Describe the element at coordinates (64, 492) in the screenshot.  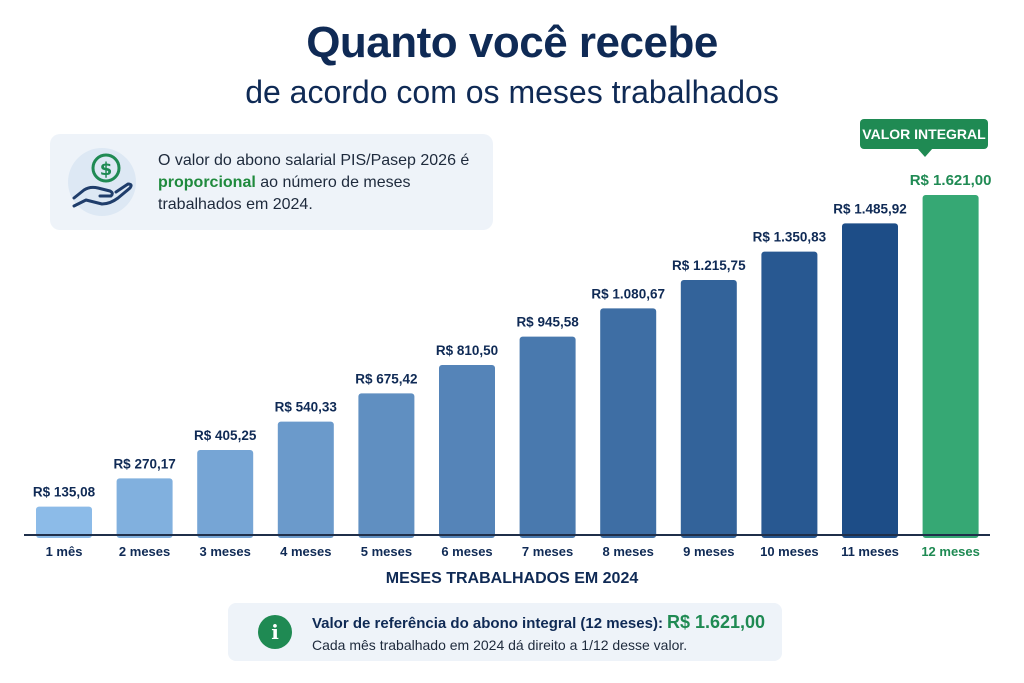
I see `data-label-1: R$ 135,08` at that location.